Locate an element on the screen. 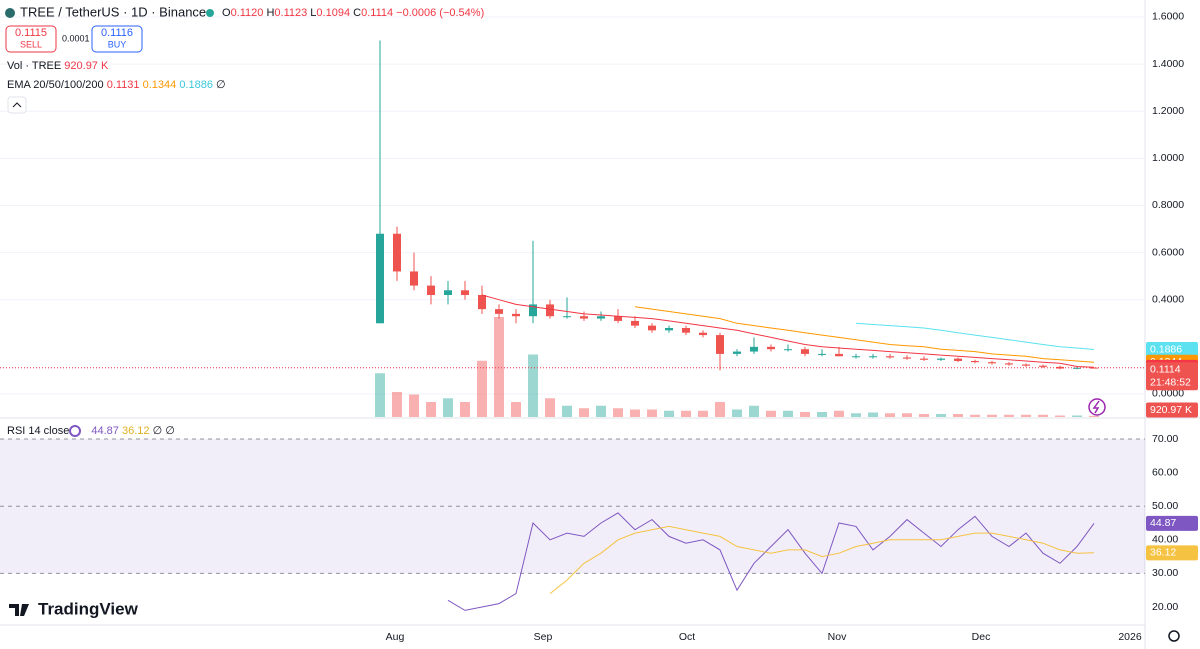  y-tick-label: 40.00 is located at coordinates (1165, 540).